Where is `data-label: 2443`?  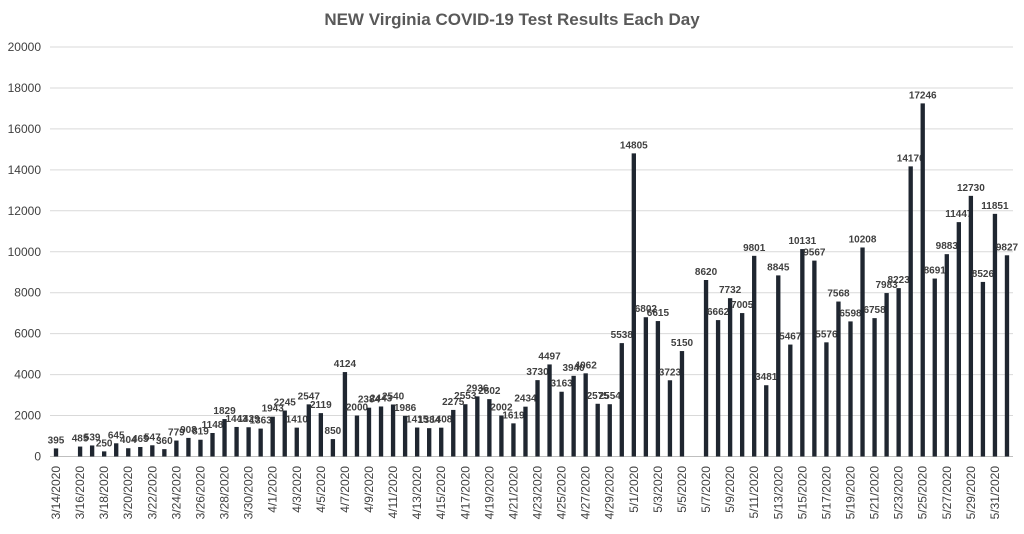
data-label: 2443 is located at coordinates (381, 398).